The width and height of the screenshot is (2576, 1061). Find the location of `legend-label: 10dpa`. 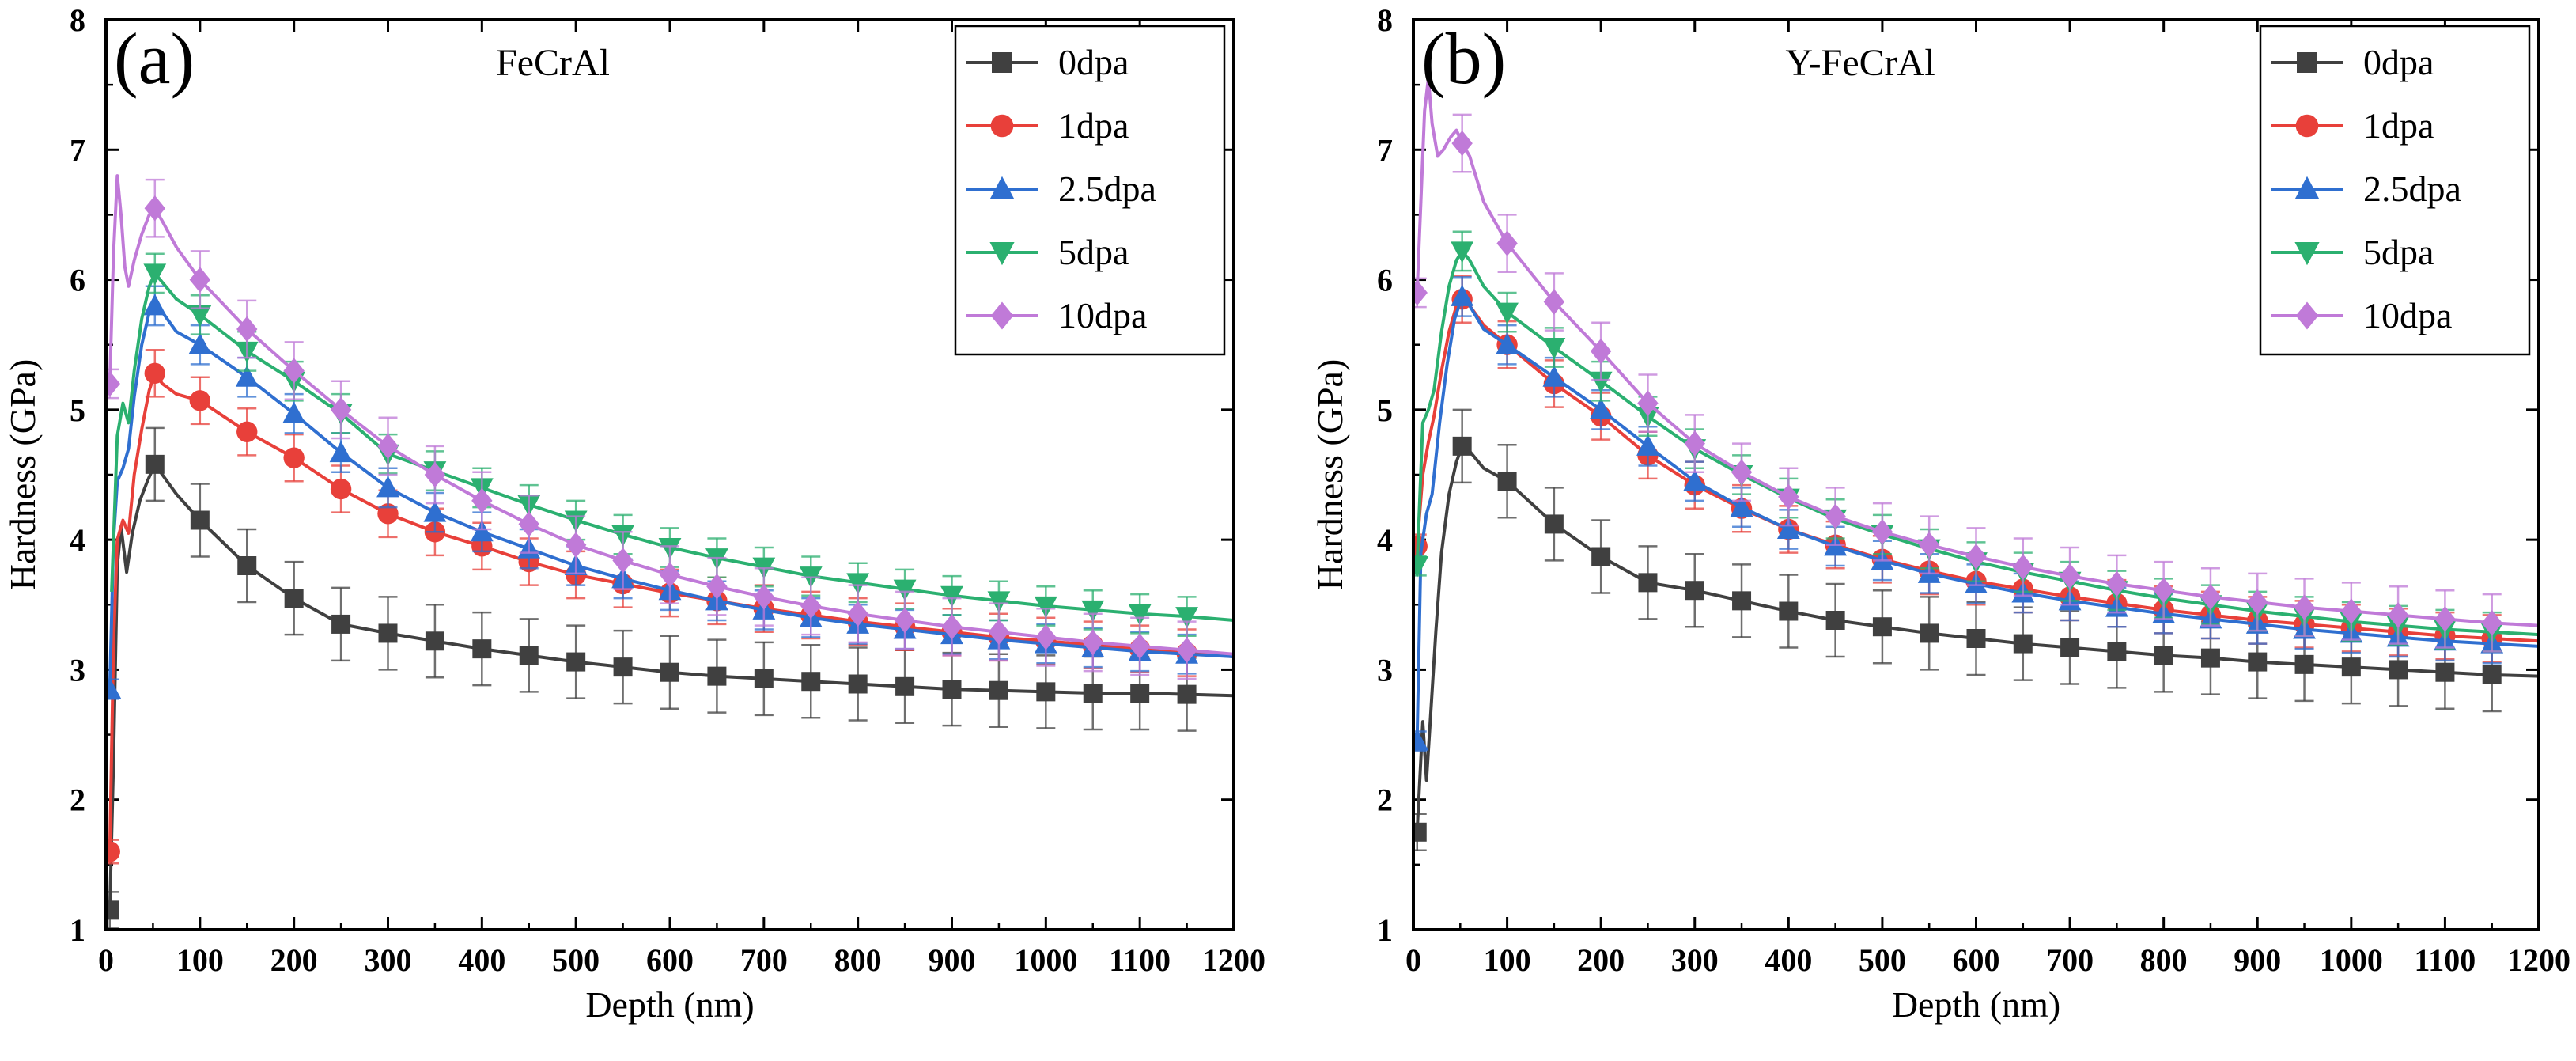

legend-label: 10dpa is located at coordinates (1102, 315).